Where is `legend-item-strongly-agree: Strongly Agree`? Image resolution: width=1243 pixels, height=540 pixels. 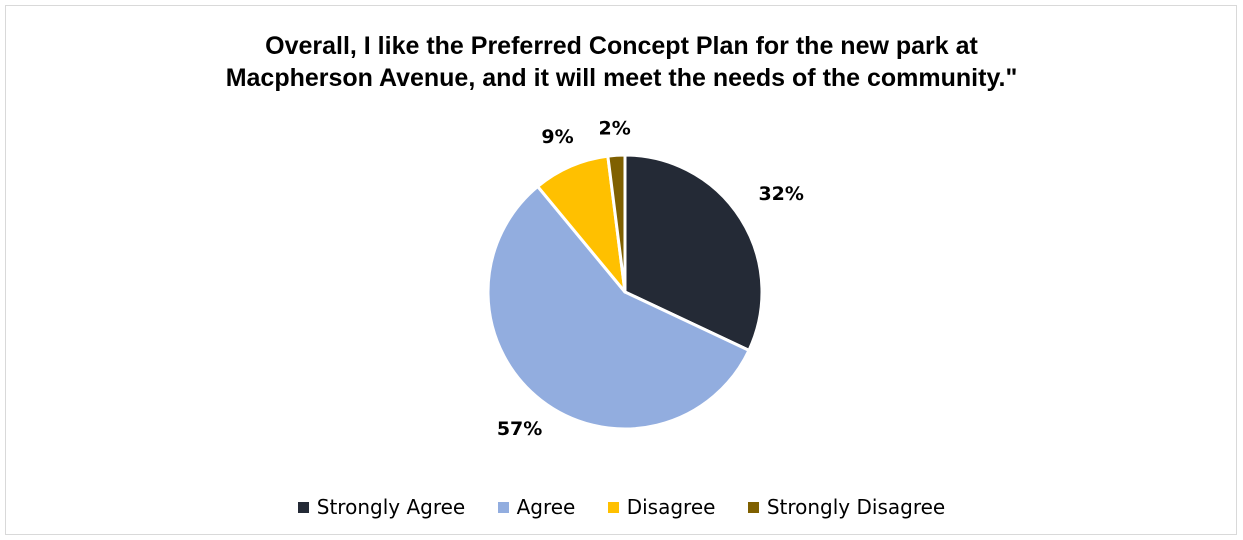 legend-item-strongly-agree: Strongly Agree is located at coordinates (381, 506).